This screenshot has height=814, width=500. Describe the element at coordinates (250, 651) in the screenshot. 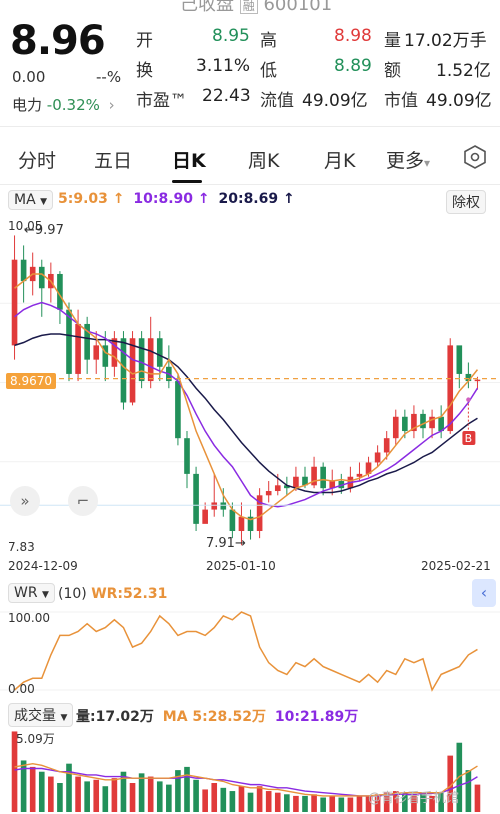

I see `wr-chart` at that location.